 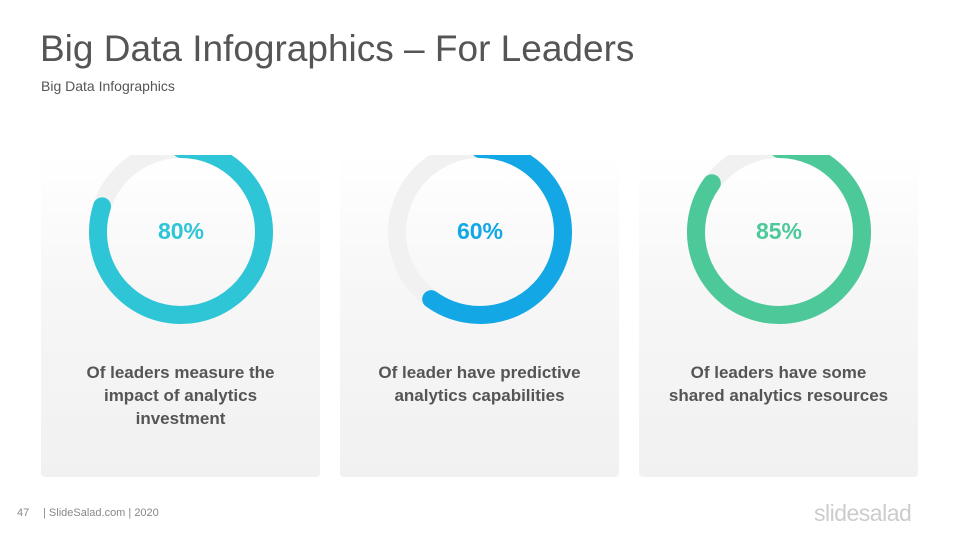 I want to click on chart: 85%, so click(x=779, y=239).